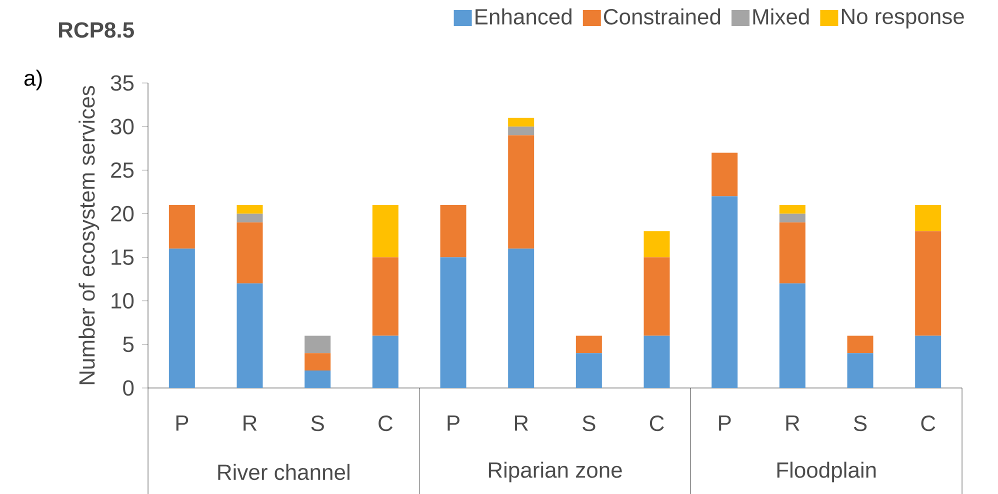  I want to click on y-tick-label: 25, so click(122, 170).